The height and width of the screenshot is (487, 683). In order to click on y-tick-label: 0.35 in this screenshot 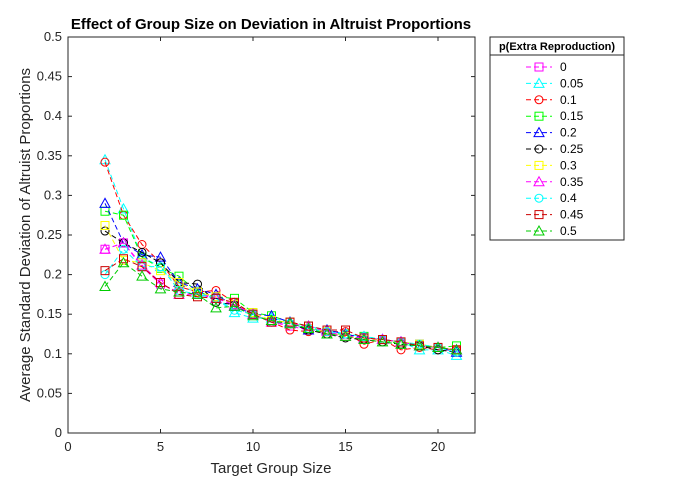, I will do `click(49, 155)`.